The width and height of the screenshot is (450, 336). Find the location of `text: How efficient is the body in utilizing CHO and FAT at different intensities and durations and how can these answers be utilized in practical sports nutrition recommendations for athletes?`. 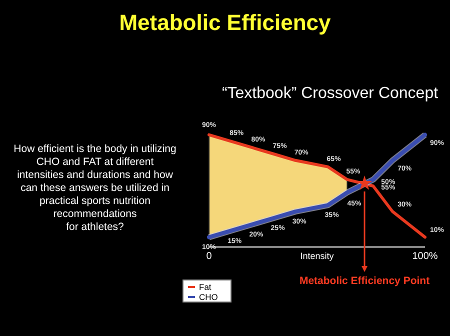

text: How efficient is the body in utilizing CHO and FAT at different intensities and durations and how can these answers be utilized in practical sports nutrition recommendations for athletes? is located at coordinates (95, 188).